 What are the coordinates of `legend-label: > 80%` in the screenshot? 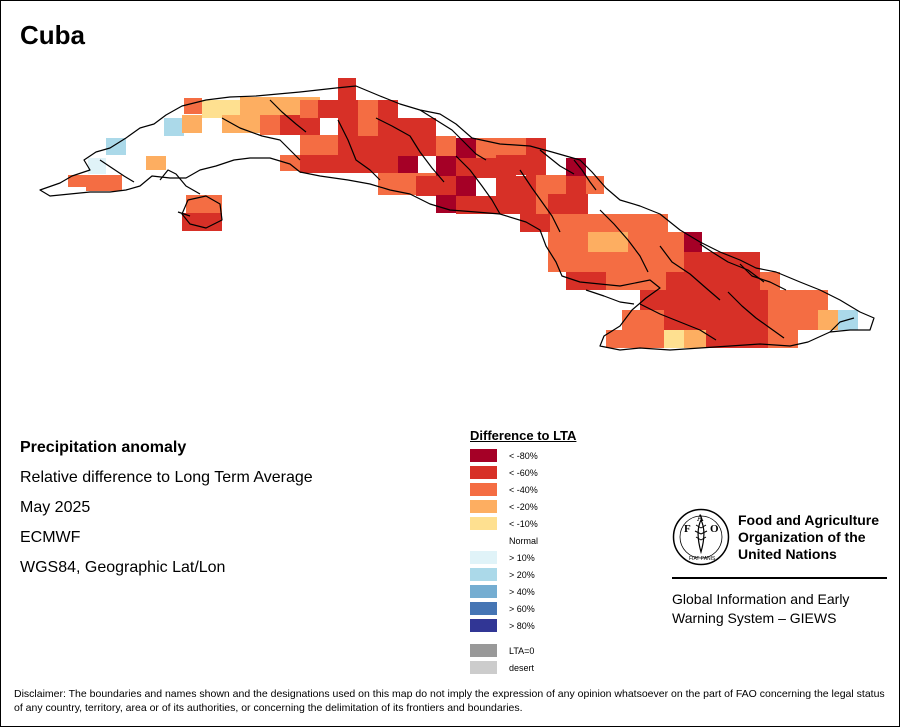 It's located at (522, 625).